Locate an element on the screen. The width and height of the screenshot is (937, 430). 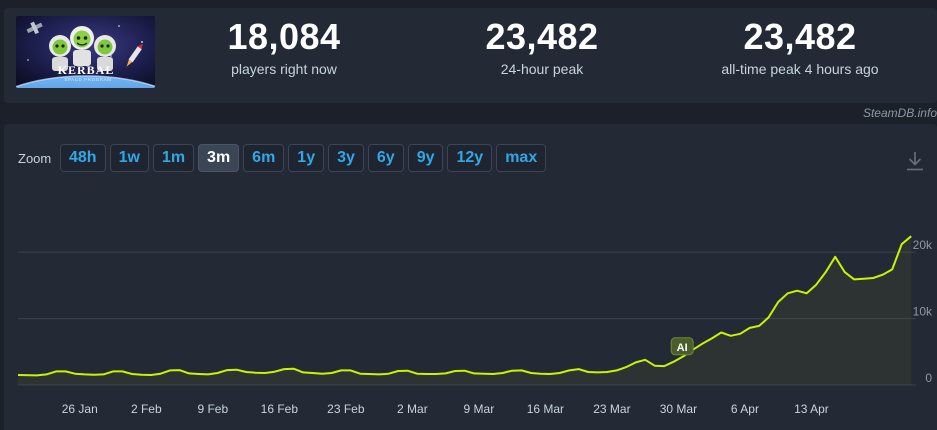
zoom-button-1m: 1m is located at coordinates (173, 158).